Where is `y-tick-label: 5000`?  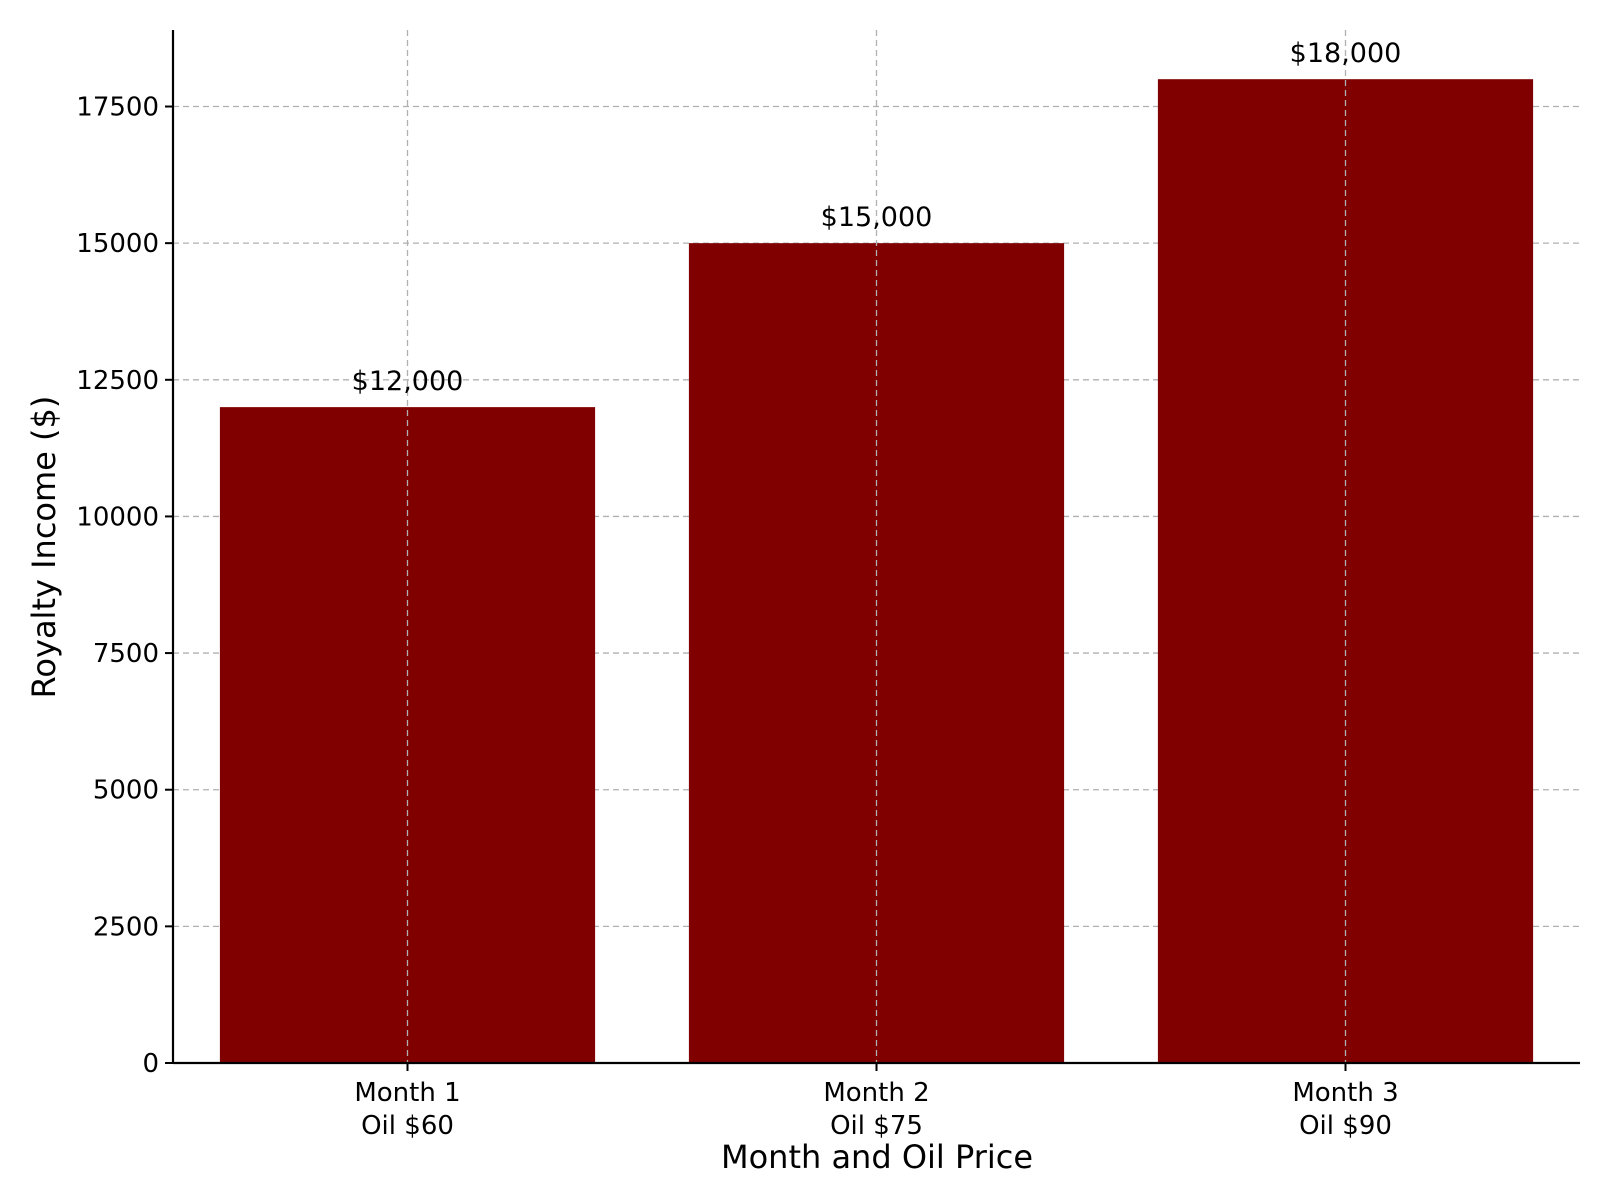
y-tick-label: 5000 is located at coordinates (126, 791).